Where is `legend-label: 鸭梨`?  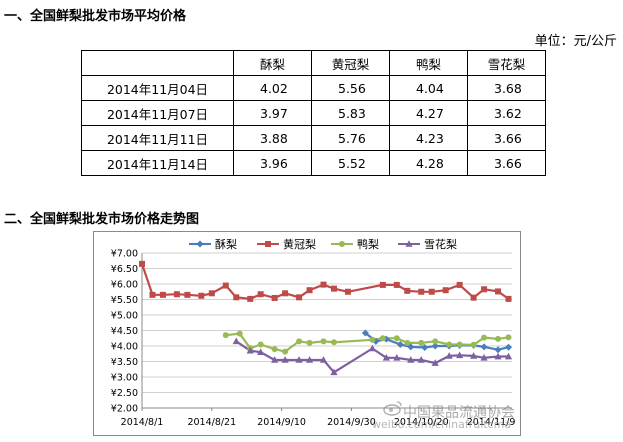
legend-label: 鸭梨 is located at coordinates (368, 244).